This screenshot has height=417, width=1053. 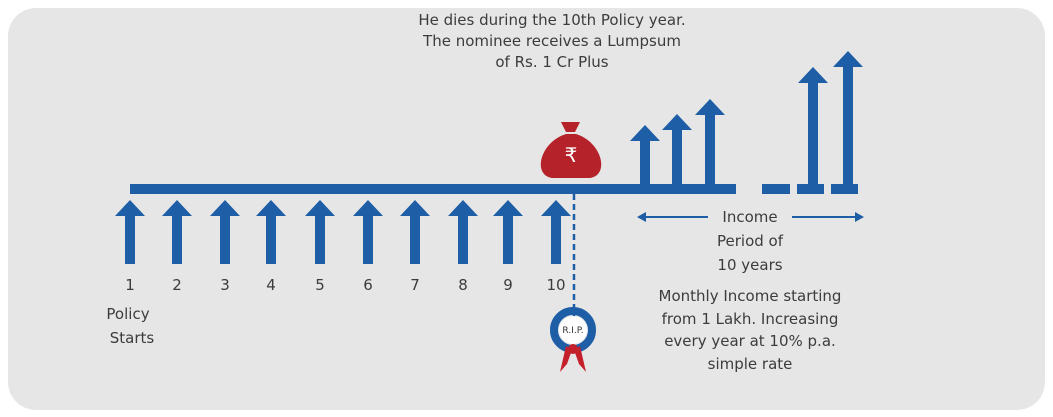 What do you see at coordinates (132, 338) in the screenshot?
I see `start-label: Starts` at bounding box center [132, 338].